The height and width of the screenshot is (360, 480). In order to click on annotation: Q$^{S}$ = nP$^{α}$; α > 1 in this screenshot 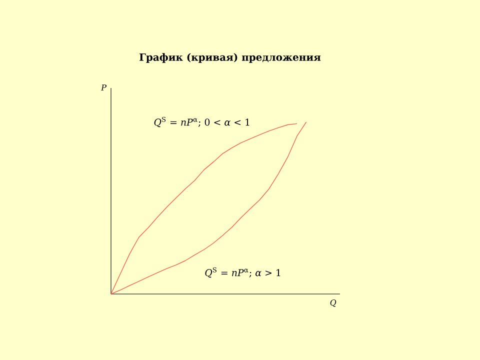, I will do `click(242, 272)`.